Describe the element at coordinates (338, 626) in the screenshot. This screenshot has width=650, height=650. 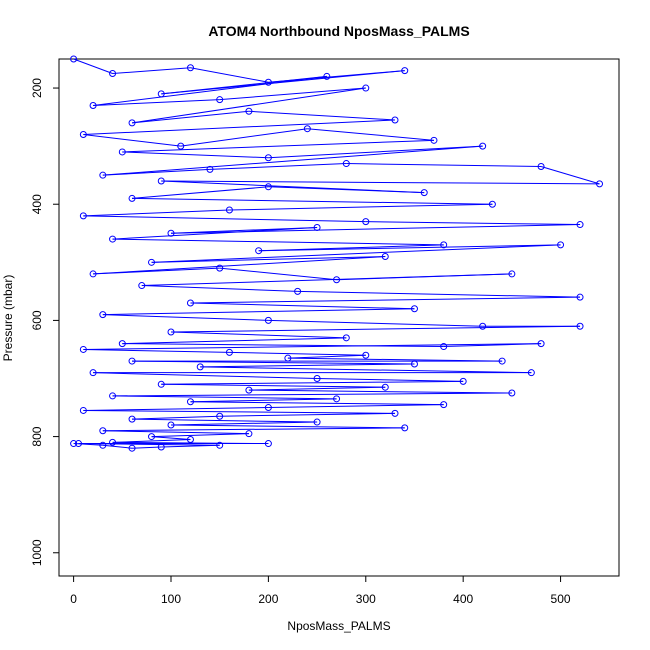
I see `x-axis-label: NposMass_PALMS` at that location.